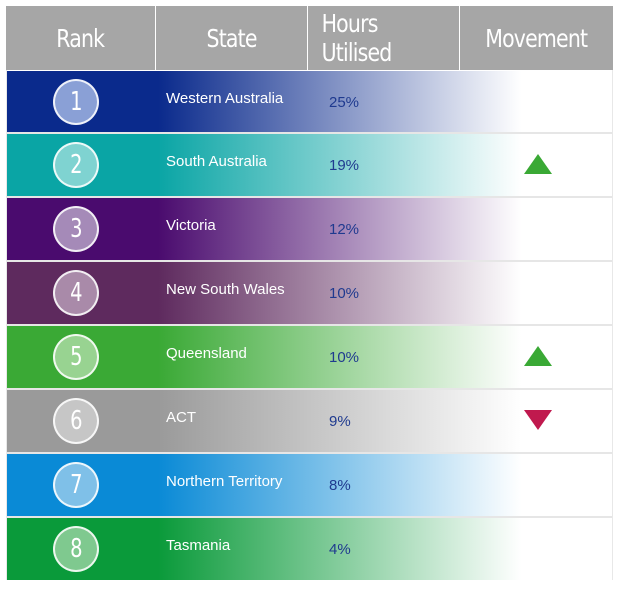 The height and width of the screenshot is (591, 624). What do you see at coordinates (309, 101) in the screenshot?
I see `table-row: 1 Western Australia 25%` at bounding box center [309, 101].